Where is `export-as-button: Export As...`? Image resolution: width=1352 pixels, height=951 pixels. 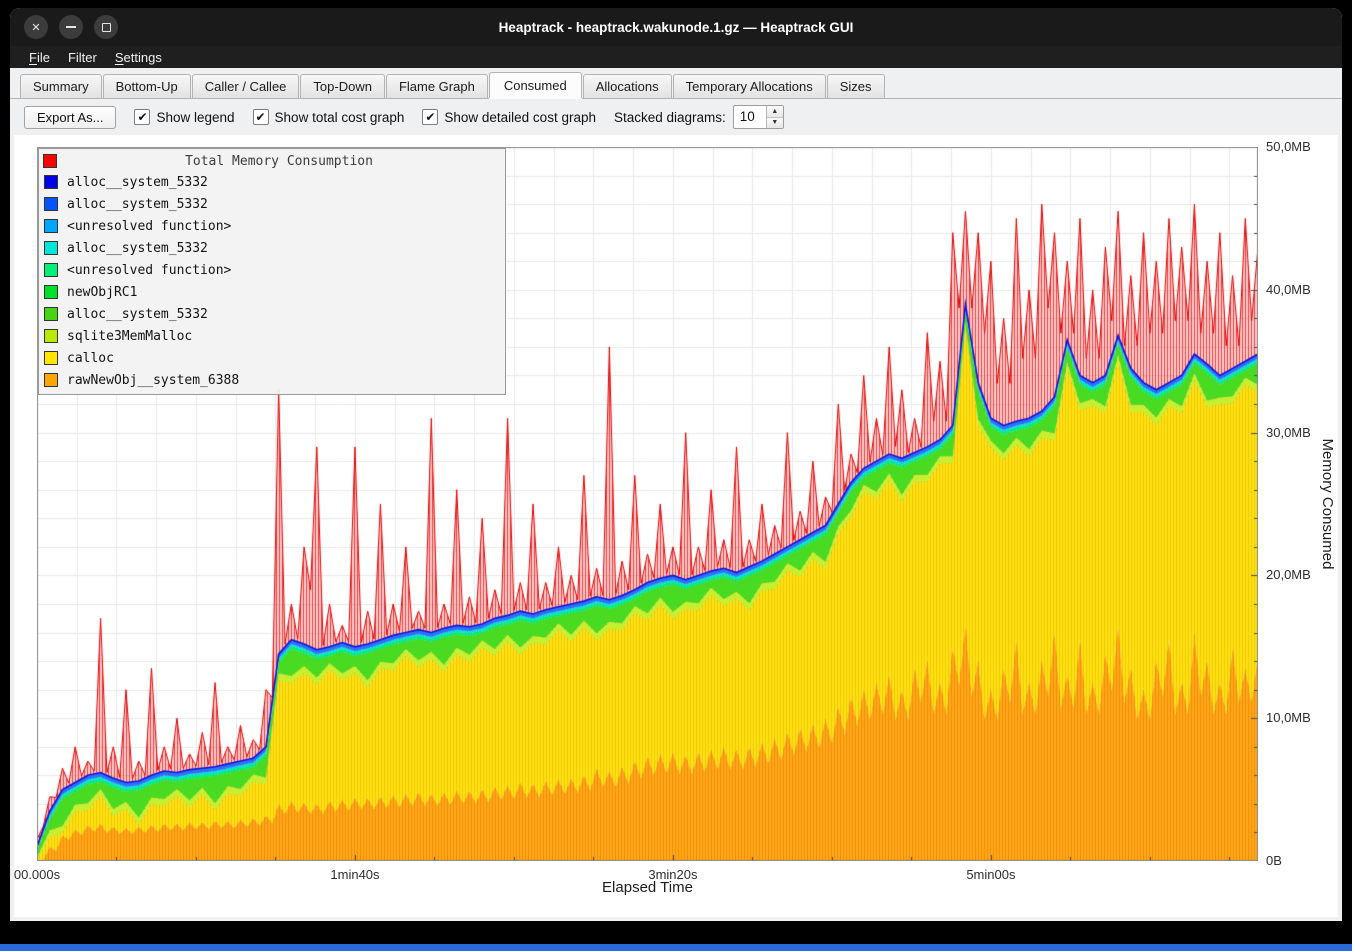 export-as-button: Export As... is located at coordinates (70, 117).